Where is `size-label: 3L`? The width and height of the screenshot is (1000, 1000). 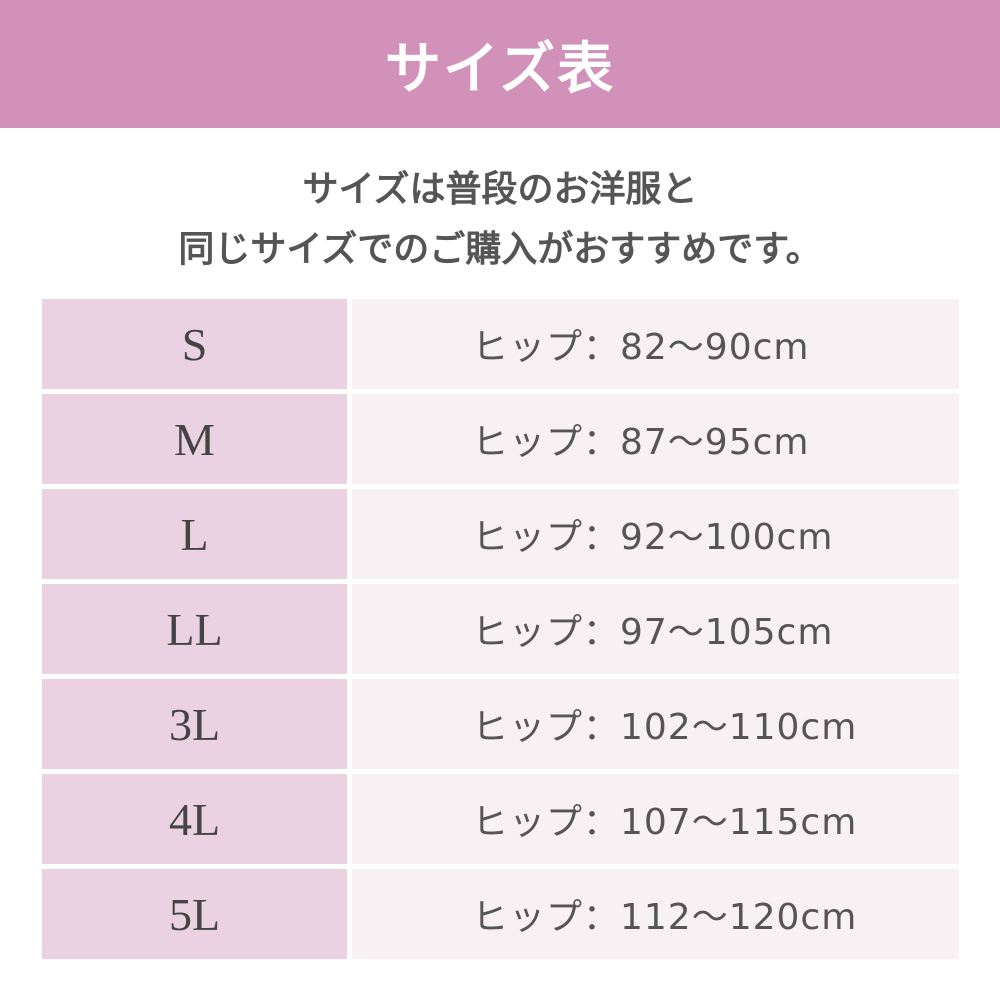
size-label: 3L is located at coordinates (194, 724).